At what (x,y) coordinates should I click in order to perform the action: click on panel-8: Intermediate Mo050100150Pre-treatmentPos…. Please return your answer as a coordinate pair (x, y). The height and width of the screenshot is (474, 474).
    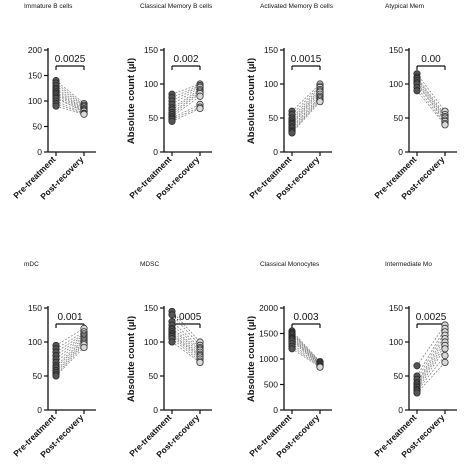
    Looking at the image, I should click on (414, 360).